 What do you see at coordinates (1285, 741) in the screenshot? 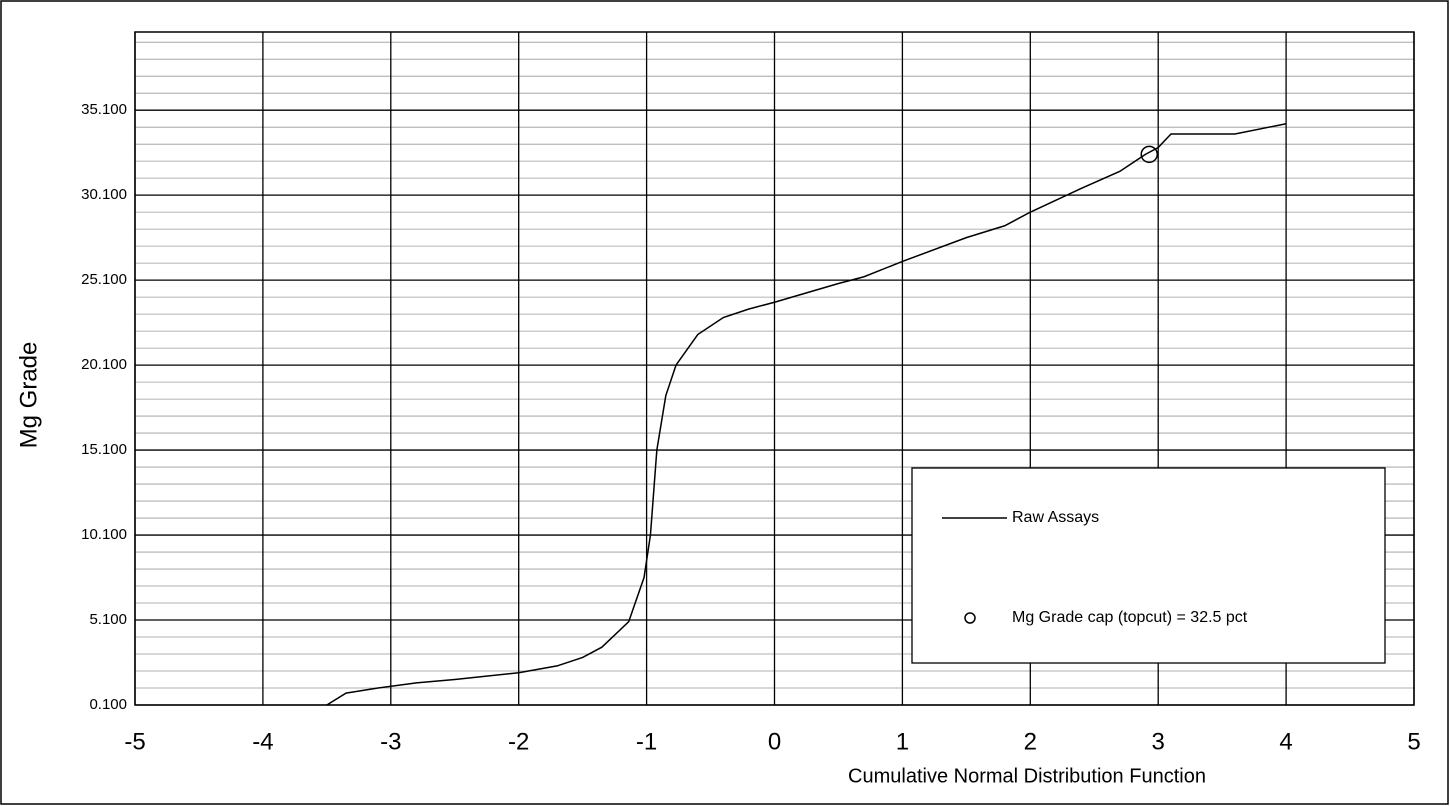
I see `x-tick-label: 4` at bounding box center [1285, 741].